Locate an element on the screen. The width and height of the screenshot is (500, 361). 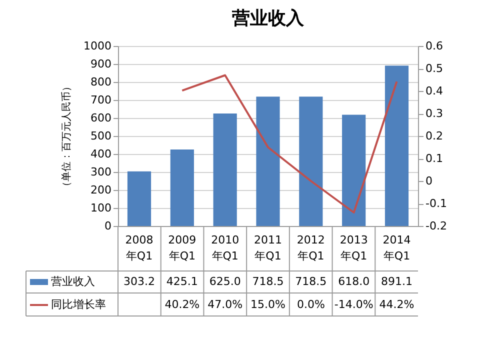
y-tick-label: 200 is located at coordinates (101, 190).